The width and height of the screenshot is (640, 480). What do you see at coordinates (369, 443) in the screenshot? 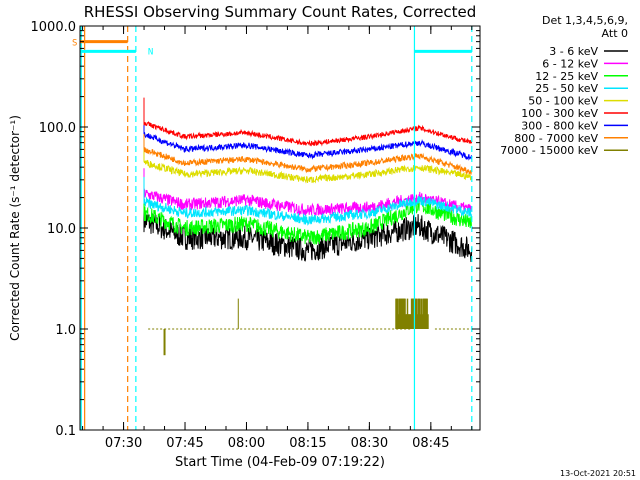
I see `x-tick-label: 08:30` at bounding box center [369, 443].